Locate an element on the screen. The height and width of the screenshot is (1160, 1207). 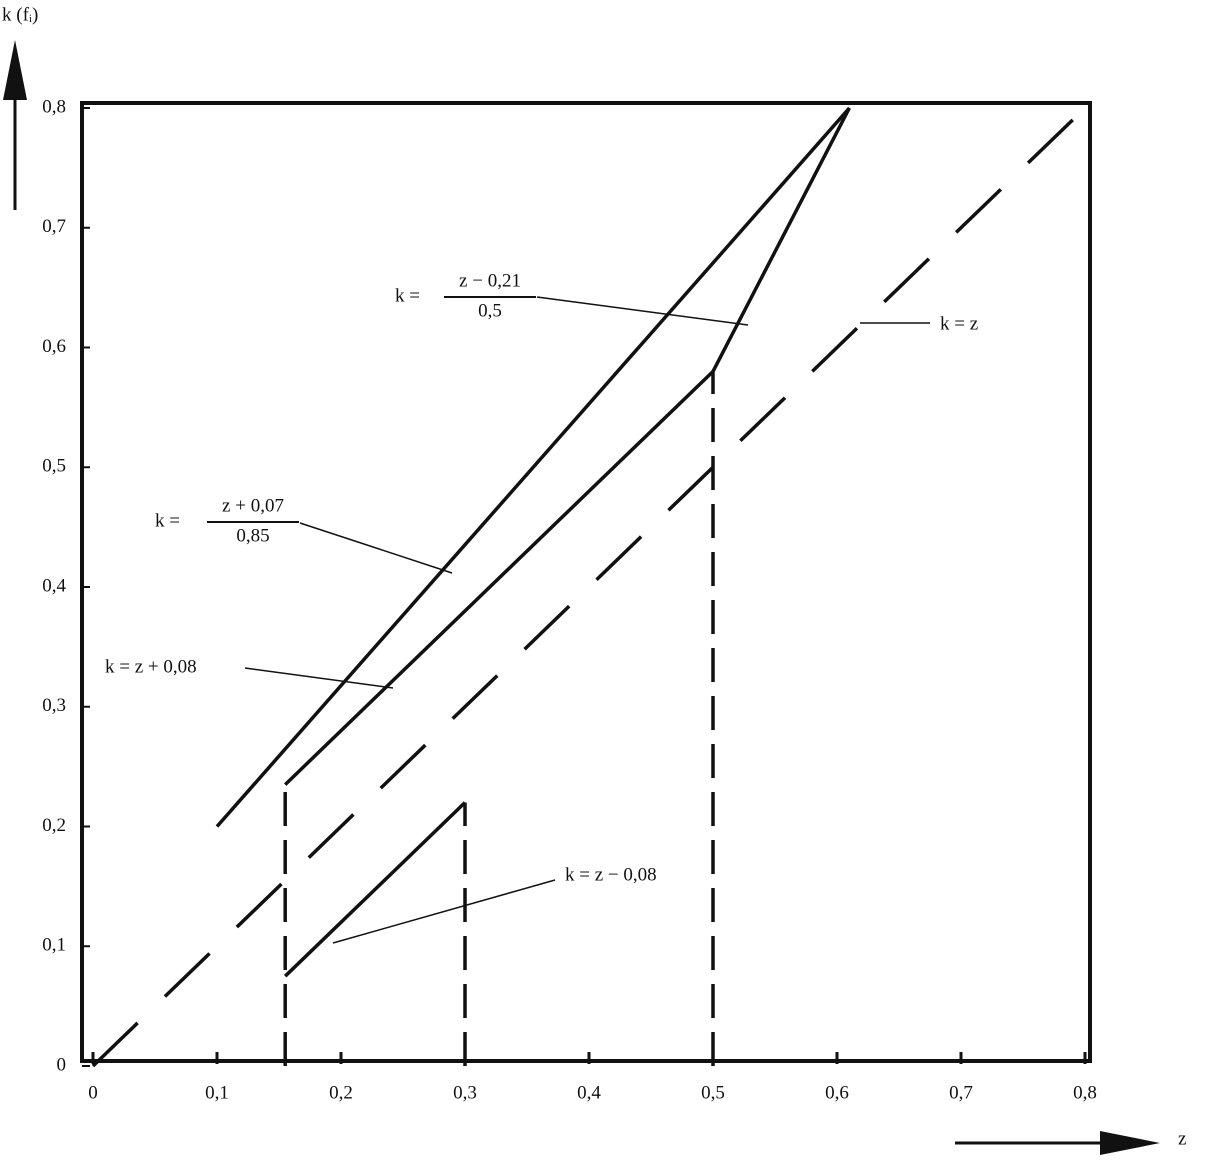
y-tick-label: 0,6 is located at coordinates (54, 346).